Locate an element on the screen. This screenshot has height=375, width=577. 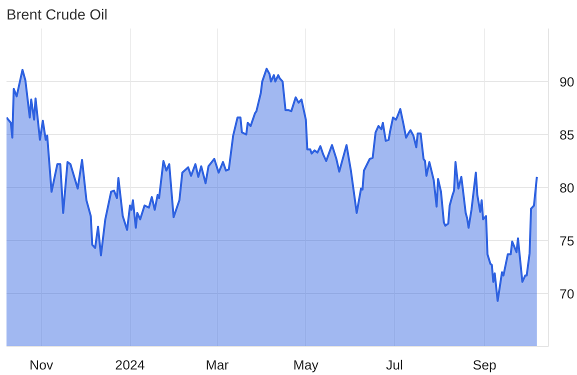
y-tick-label: 80 is located at coordinates (567, 188).